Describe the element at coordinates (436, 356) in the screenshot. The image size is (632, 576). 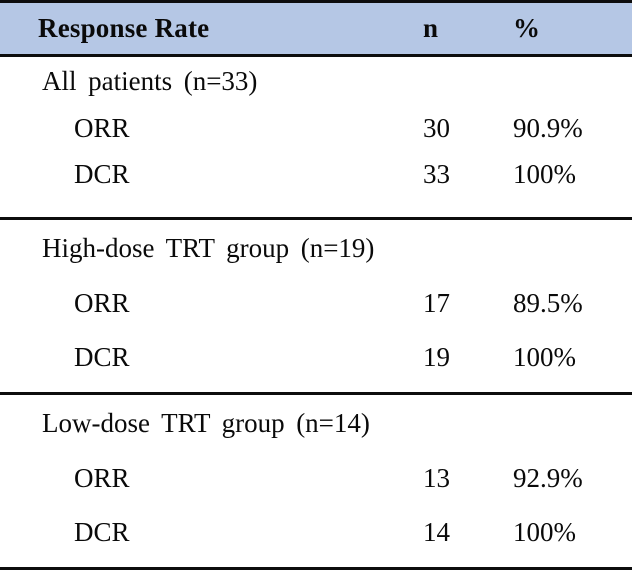
I see `row-n-value: 19` at that location.